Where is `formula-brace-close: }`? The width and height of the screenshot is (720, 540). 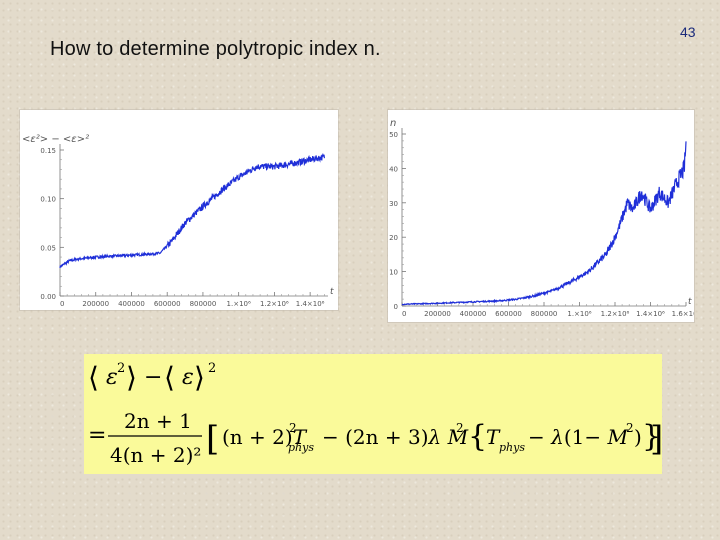
formula-brace-close: } is located at coordinates (651, 436).